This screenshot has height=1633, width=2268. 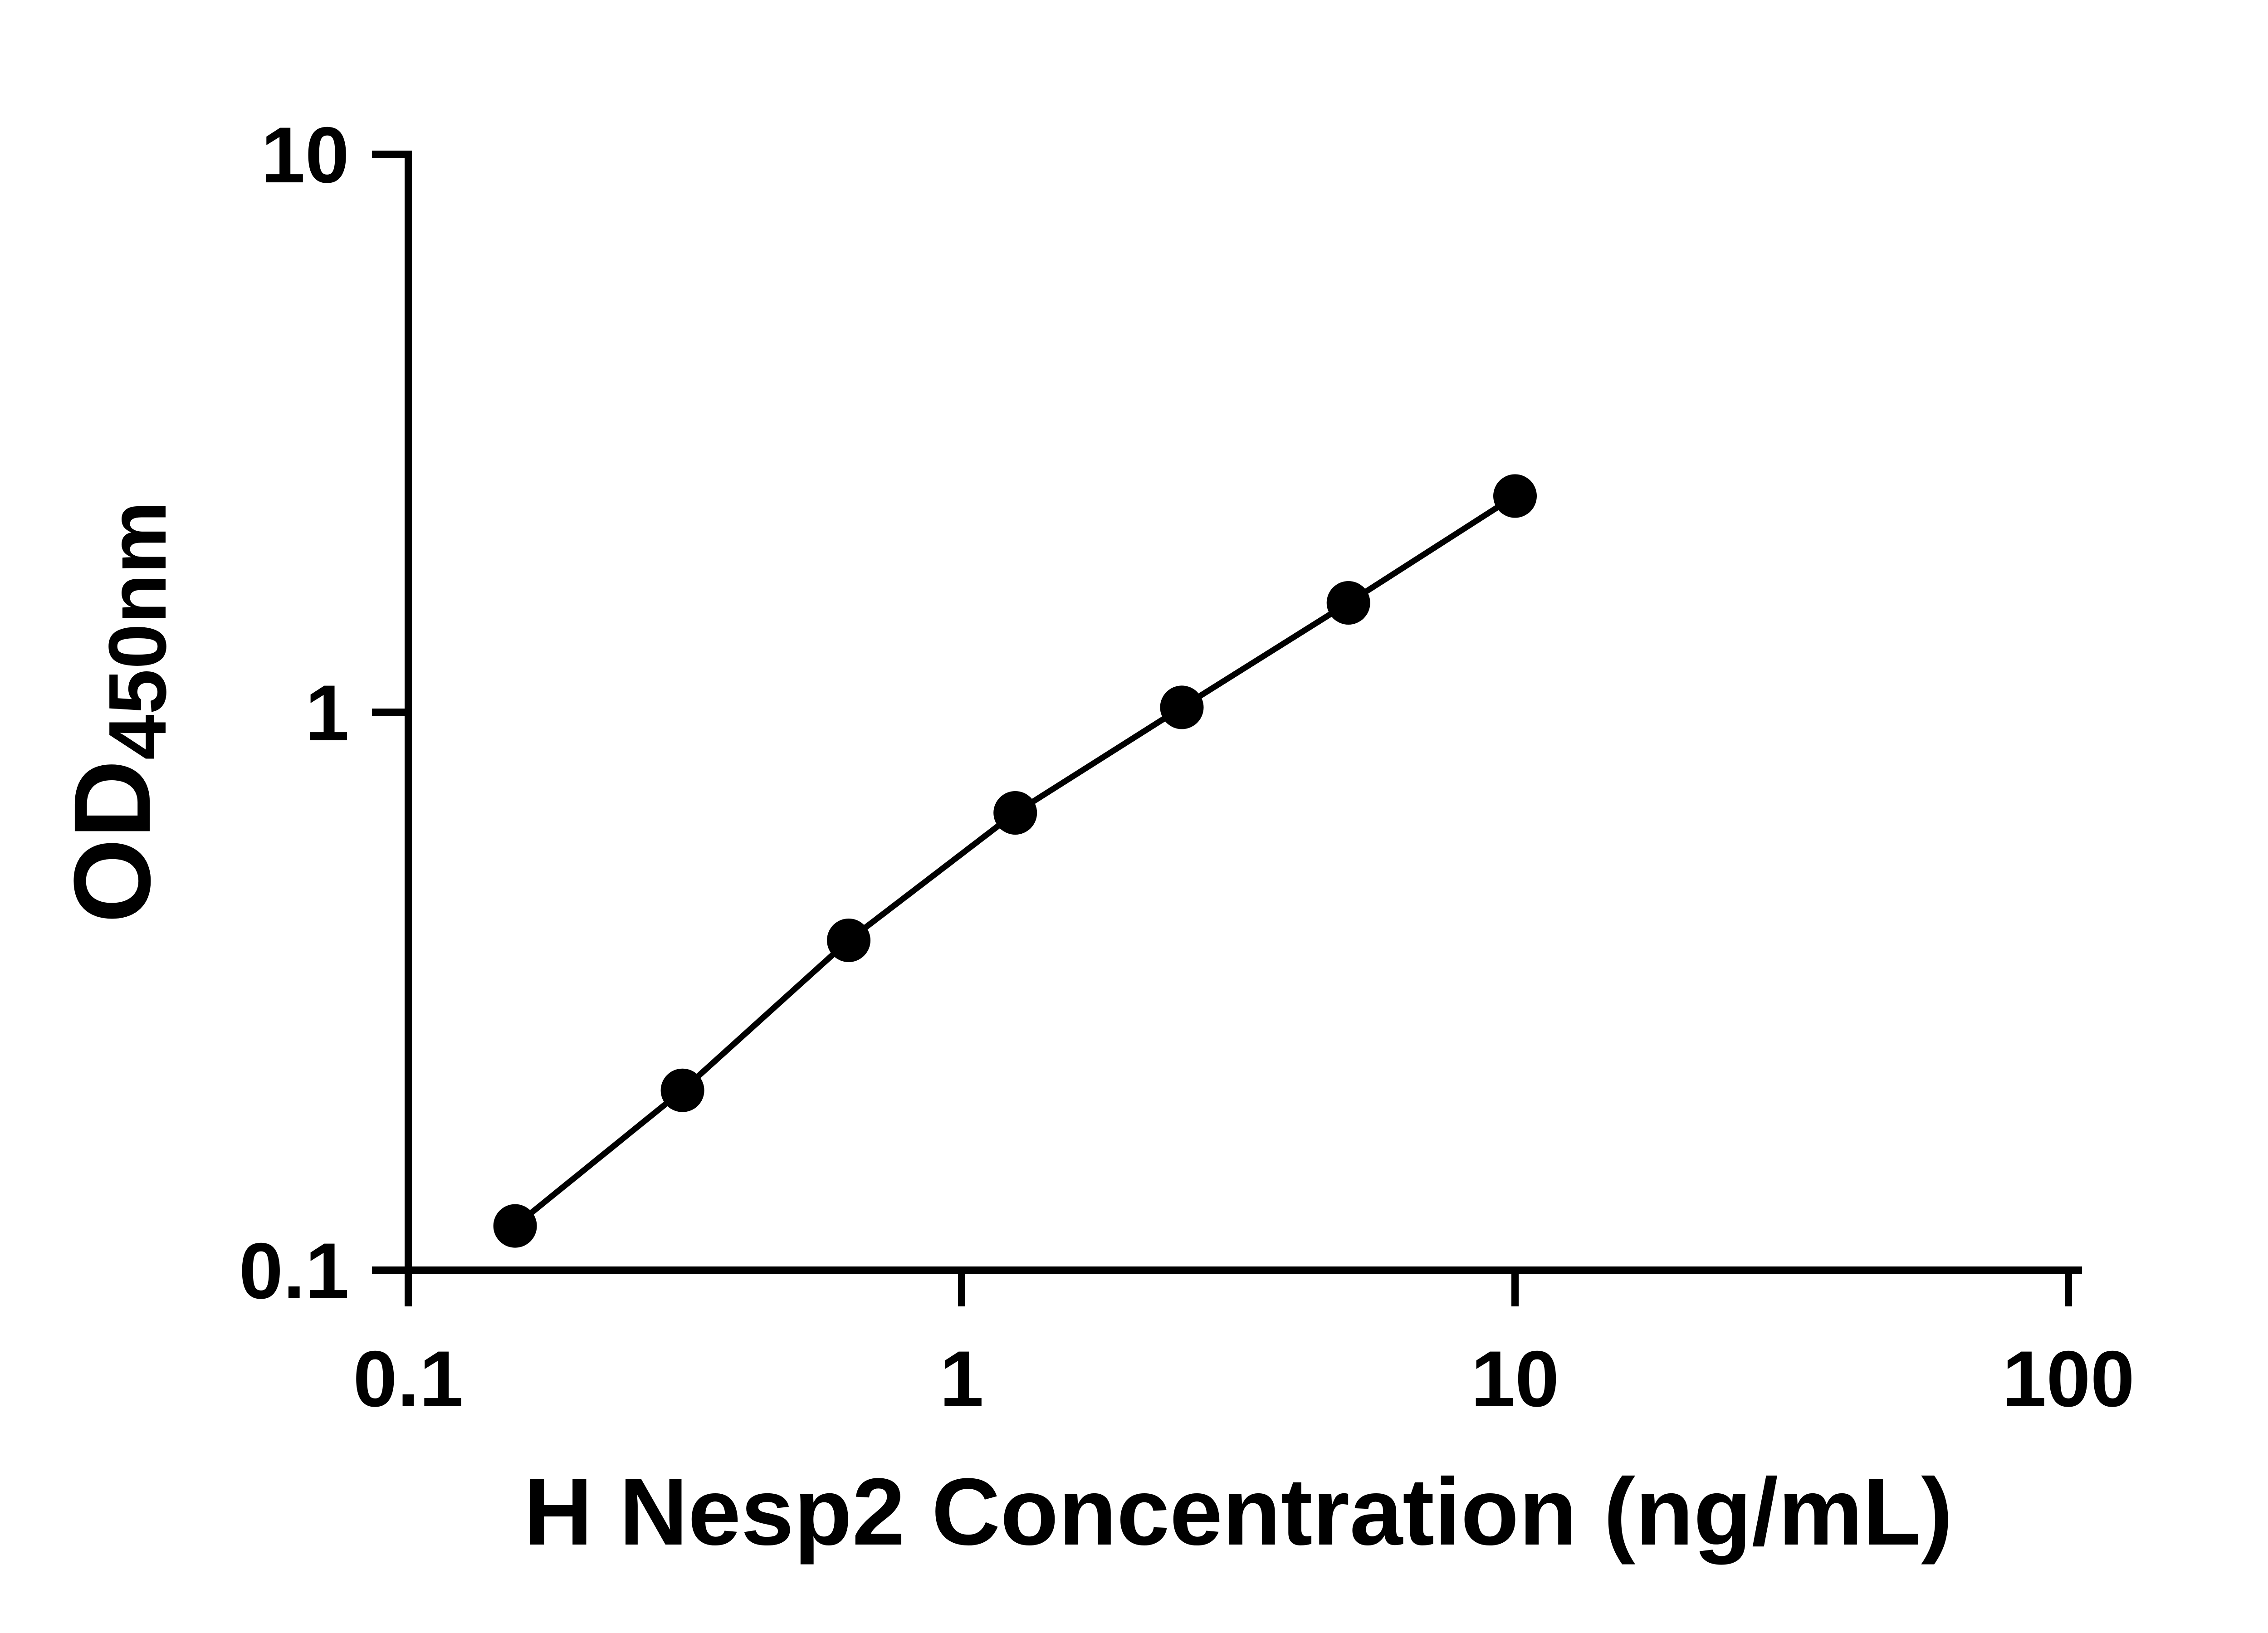 I want to click on x-tick-label: 1, so click(x=961, y=1379).